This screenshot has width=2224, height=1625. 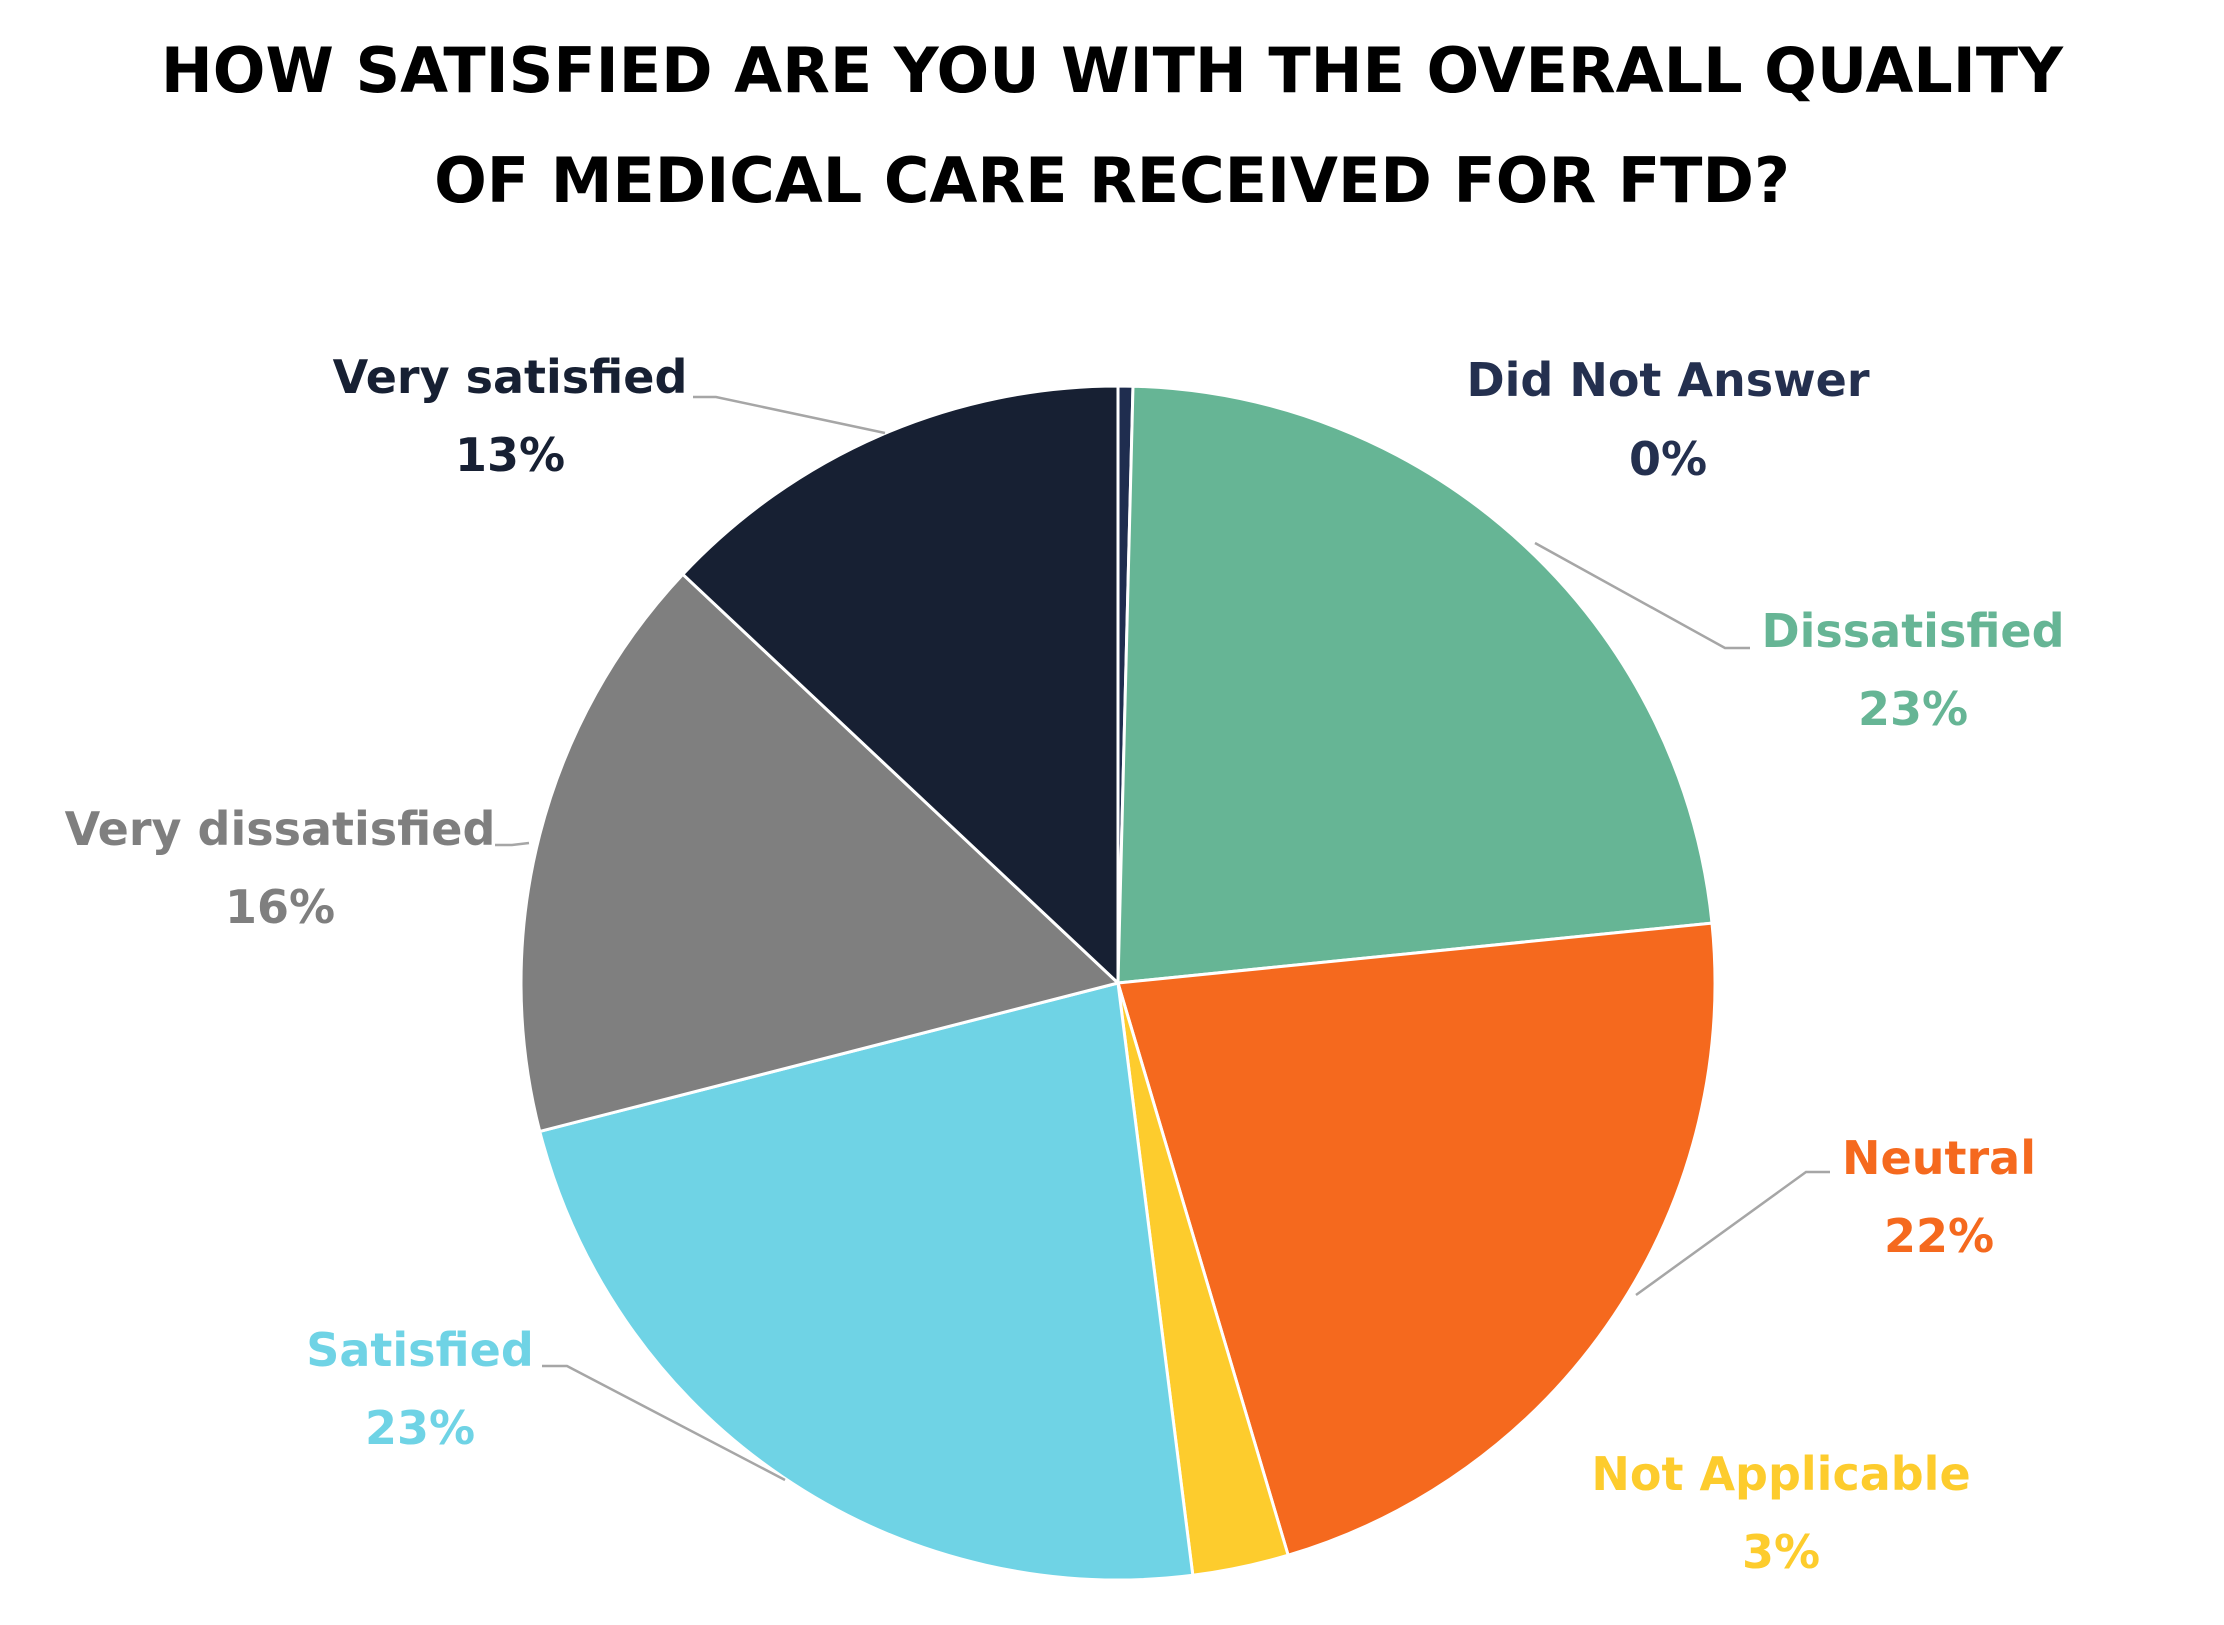 What do you see at coordinates (512, 844) in the screenshot?
I see `leader-line-very-dissatisfied` at bounding box center [512, 844].